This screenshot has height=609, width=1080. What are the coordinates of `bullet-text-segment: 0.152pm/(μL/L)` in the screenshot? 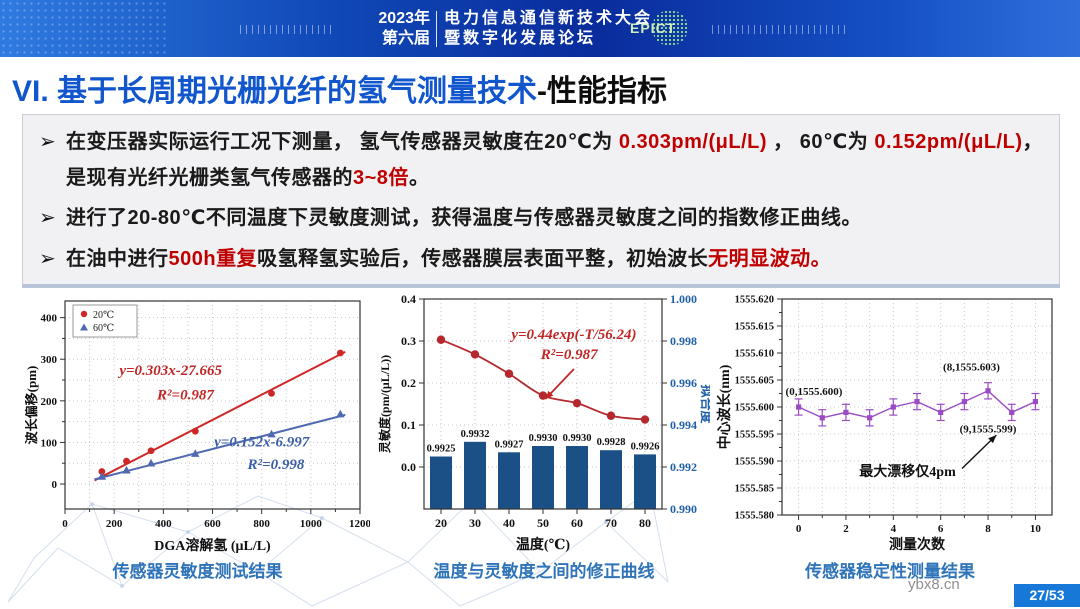 It's located at (948, 142).